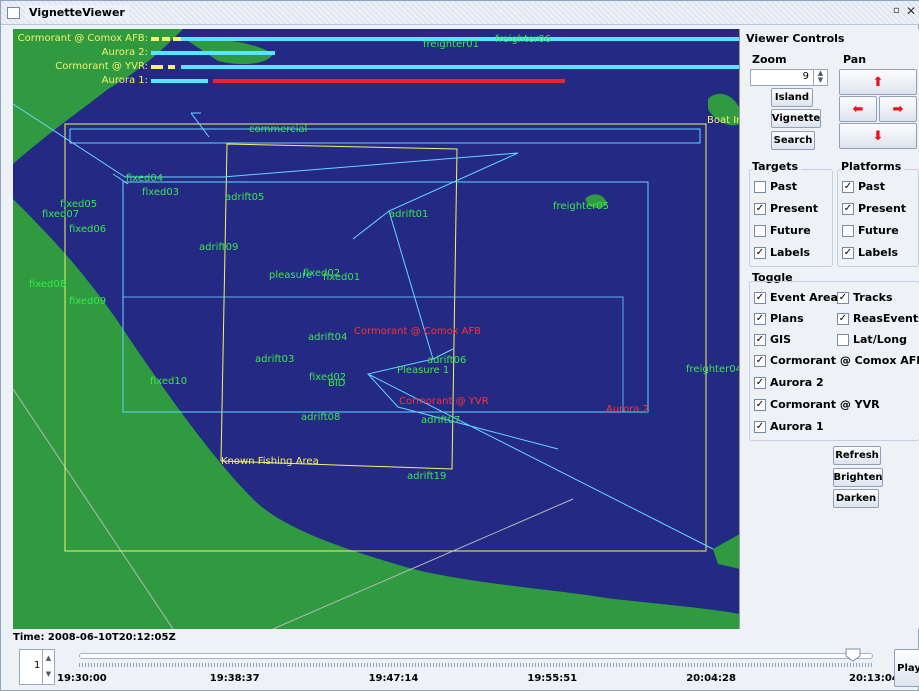 Image resolution: width=919 pixels, height=691 pixels. I want to click on label-fixed05: fixed05, so click(79, 204).